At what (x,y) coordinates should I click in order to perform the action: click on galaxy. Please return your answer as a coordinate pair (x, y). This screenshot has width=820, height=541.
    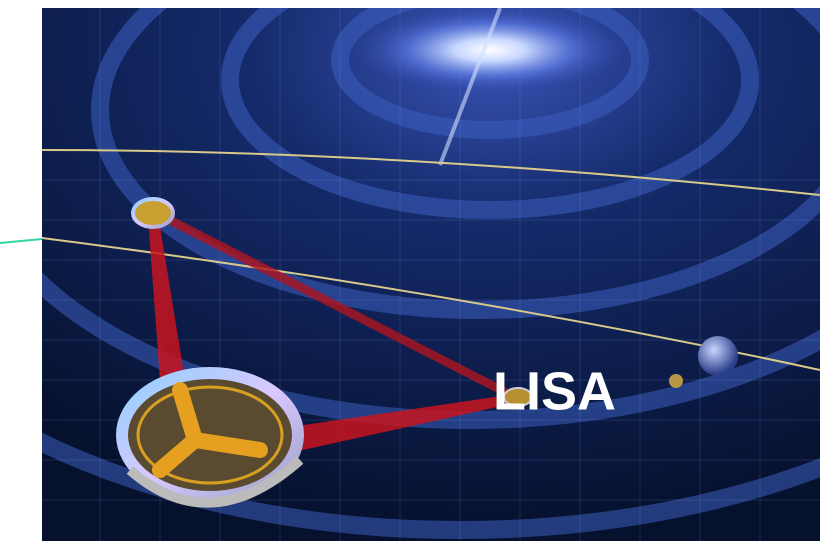
    Looking at the image, I should click on (490, 51).